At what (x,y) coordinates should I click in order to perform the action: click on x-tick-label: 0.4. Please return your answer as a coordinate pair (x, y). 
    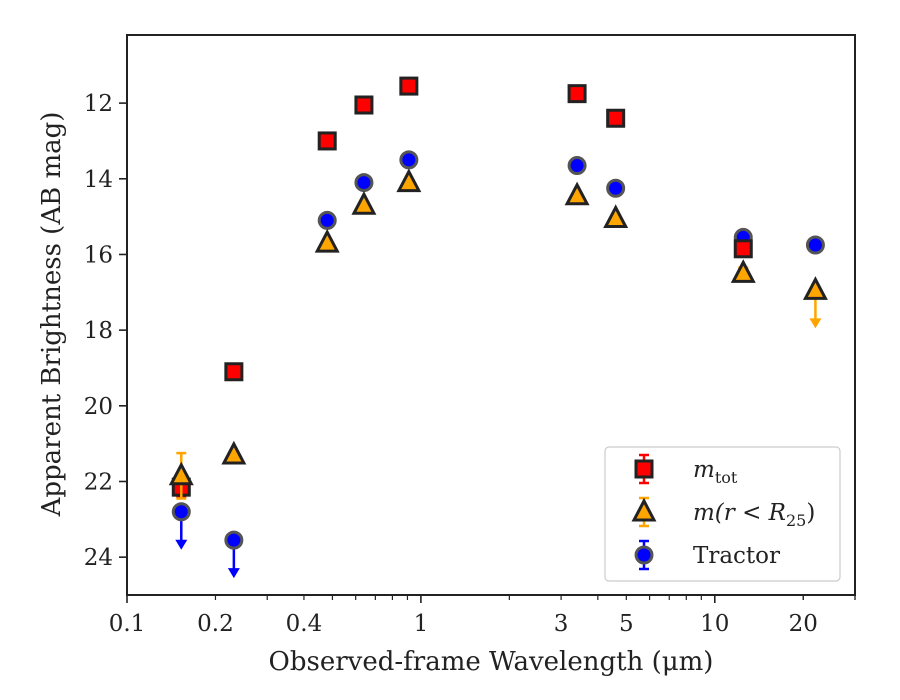
    Looking at the image, I should click on (304, 624).